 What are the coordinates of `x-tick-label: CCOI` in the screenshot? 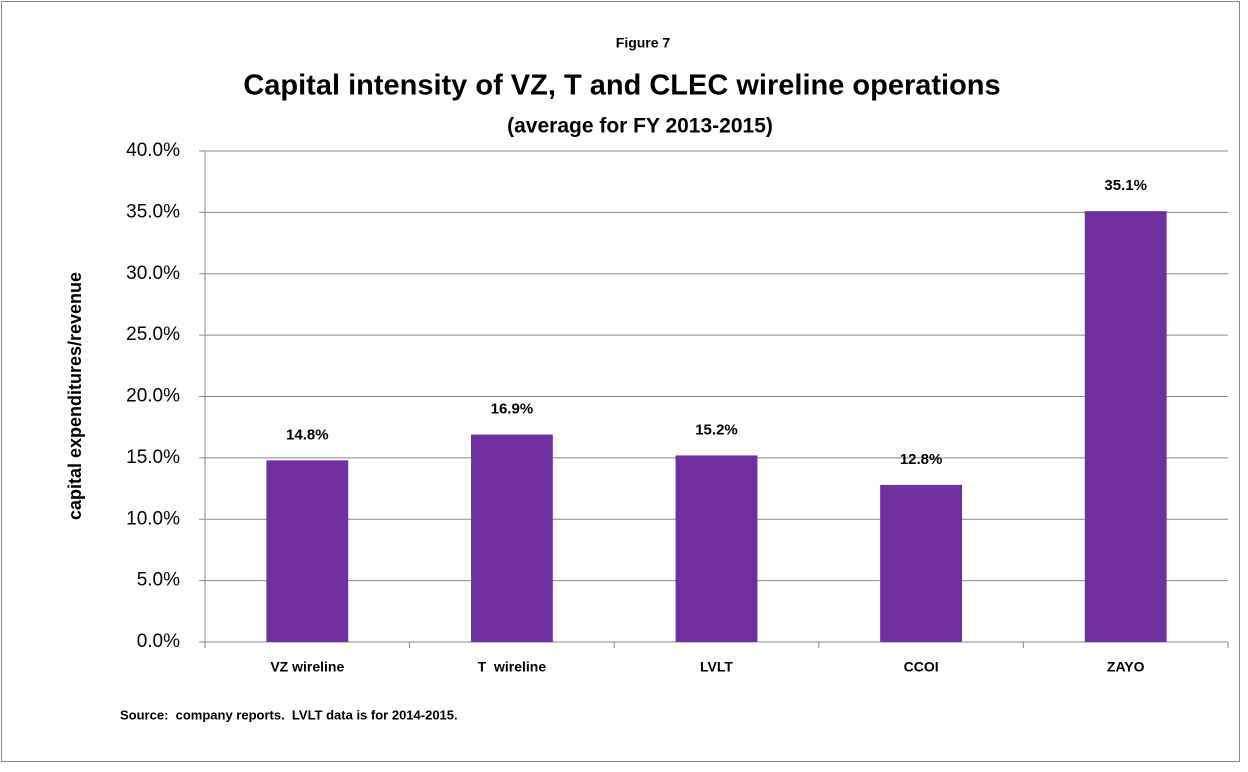 It's located at (921, 667).